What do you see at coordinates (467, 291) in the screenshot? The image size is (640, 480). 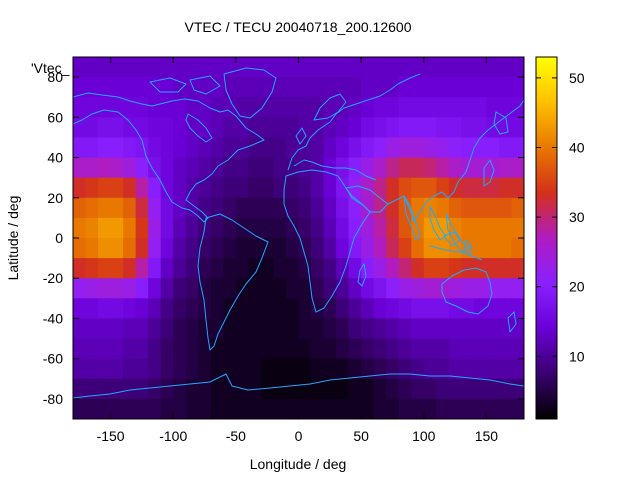 I see `coastline-australia` at bounding box center [467, 291].